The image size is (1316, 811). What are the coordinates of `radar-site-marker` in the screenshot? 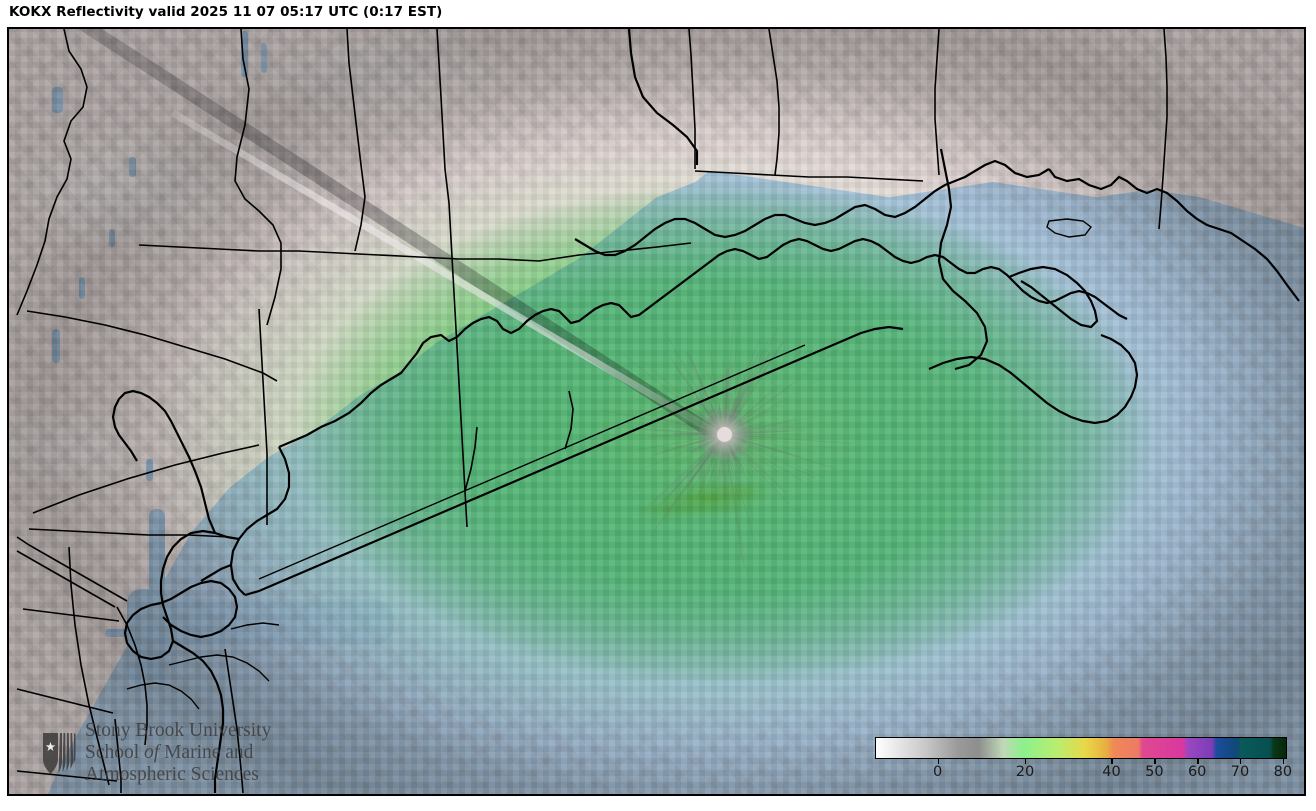 It's located at (724, 434).